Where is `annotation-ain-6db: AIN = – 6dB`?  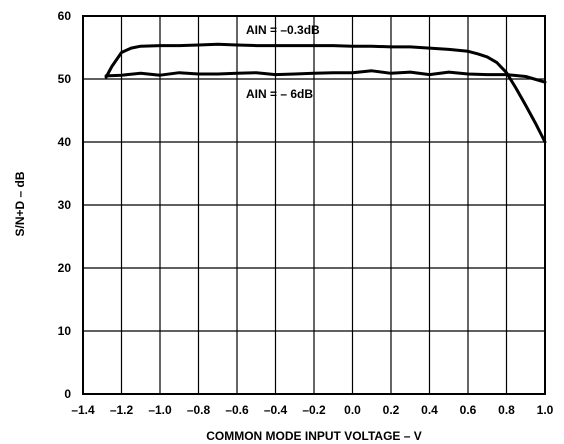
annotation-ain-6db: AIN = – 6dB is located at coordinates (279, 94).